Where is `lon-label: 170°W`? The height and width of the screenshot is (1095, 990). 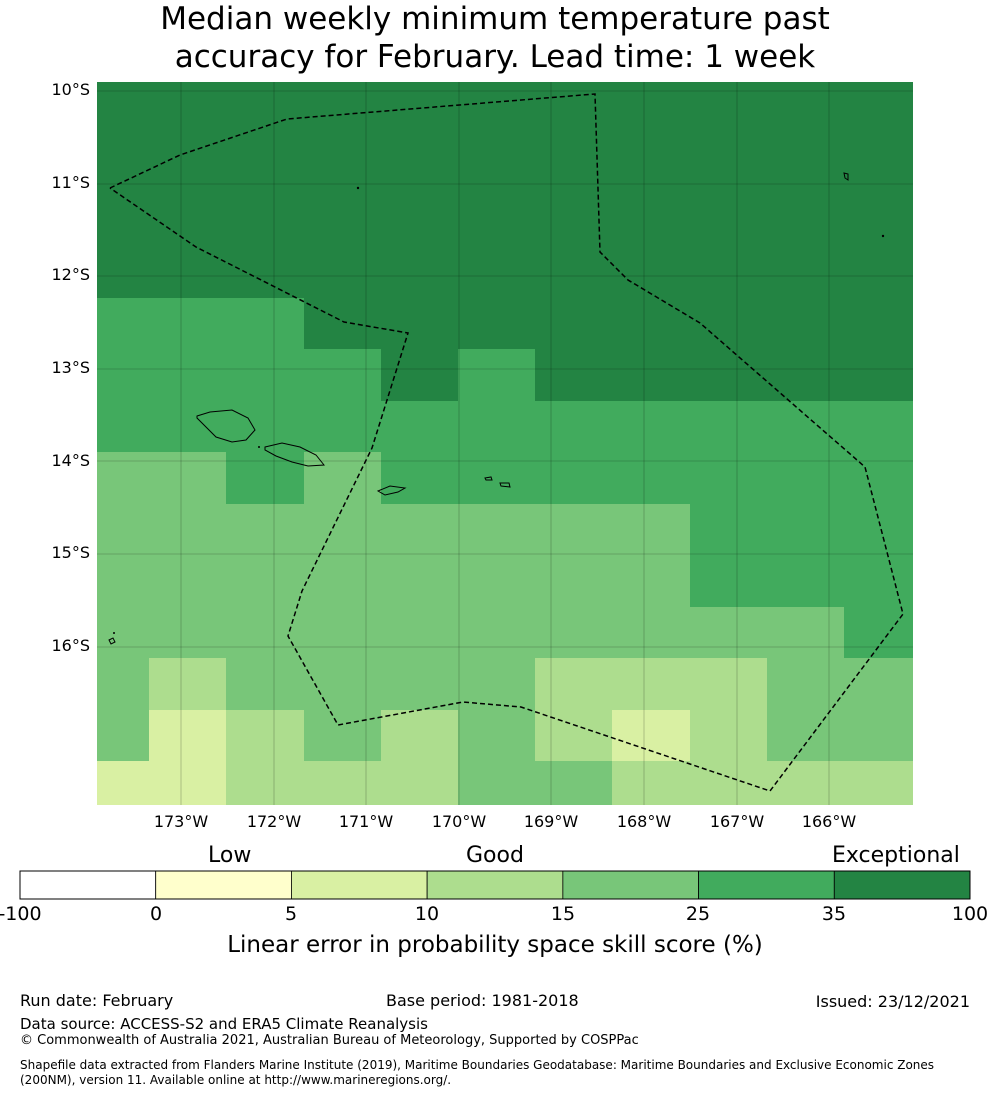 lon-label: 170°W is located at coordinates (459, 821).